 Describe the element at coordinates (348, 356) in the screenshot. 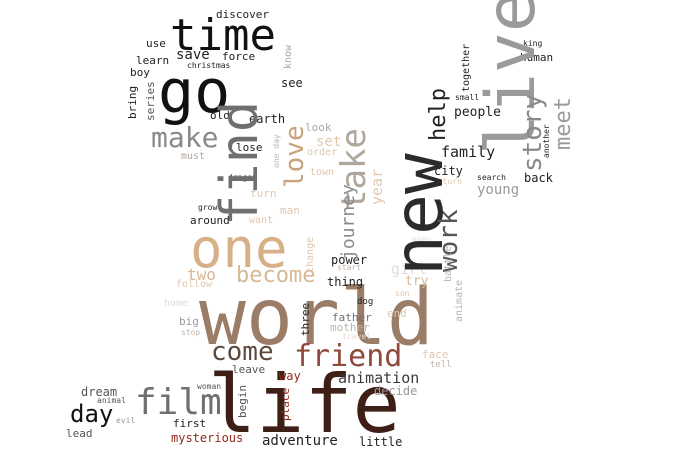

I see `word-friend: friend` at that location.